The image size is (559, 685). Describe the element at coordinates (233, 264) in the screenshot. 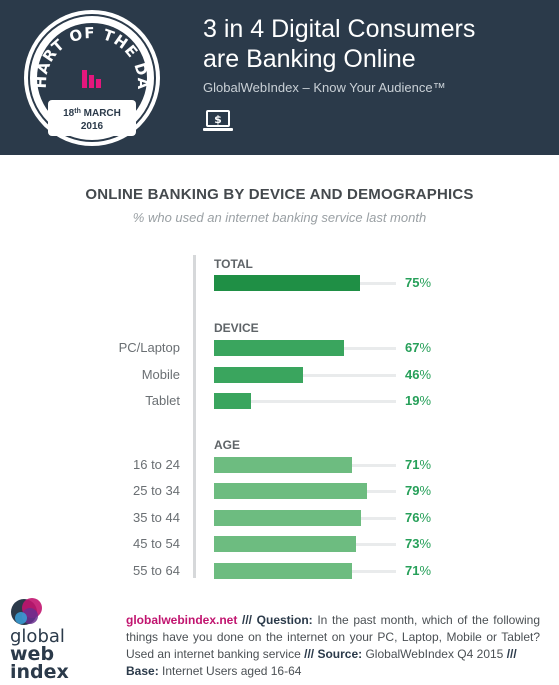

I see `section-label-total: TOTAL` at that location.